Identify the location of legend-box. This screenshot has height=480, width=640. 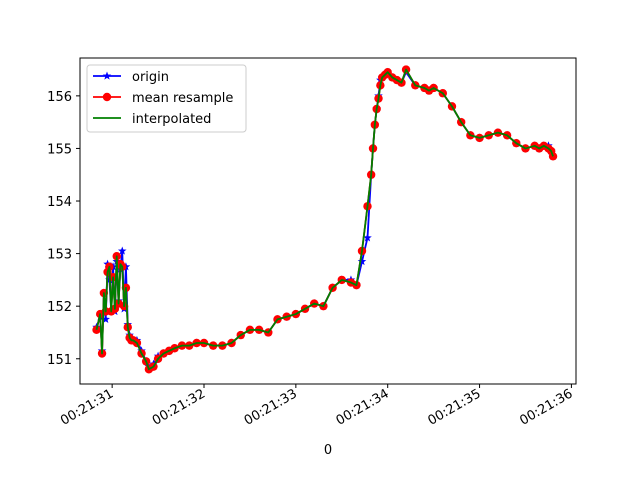
(166, 98).